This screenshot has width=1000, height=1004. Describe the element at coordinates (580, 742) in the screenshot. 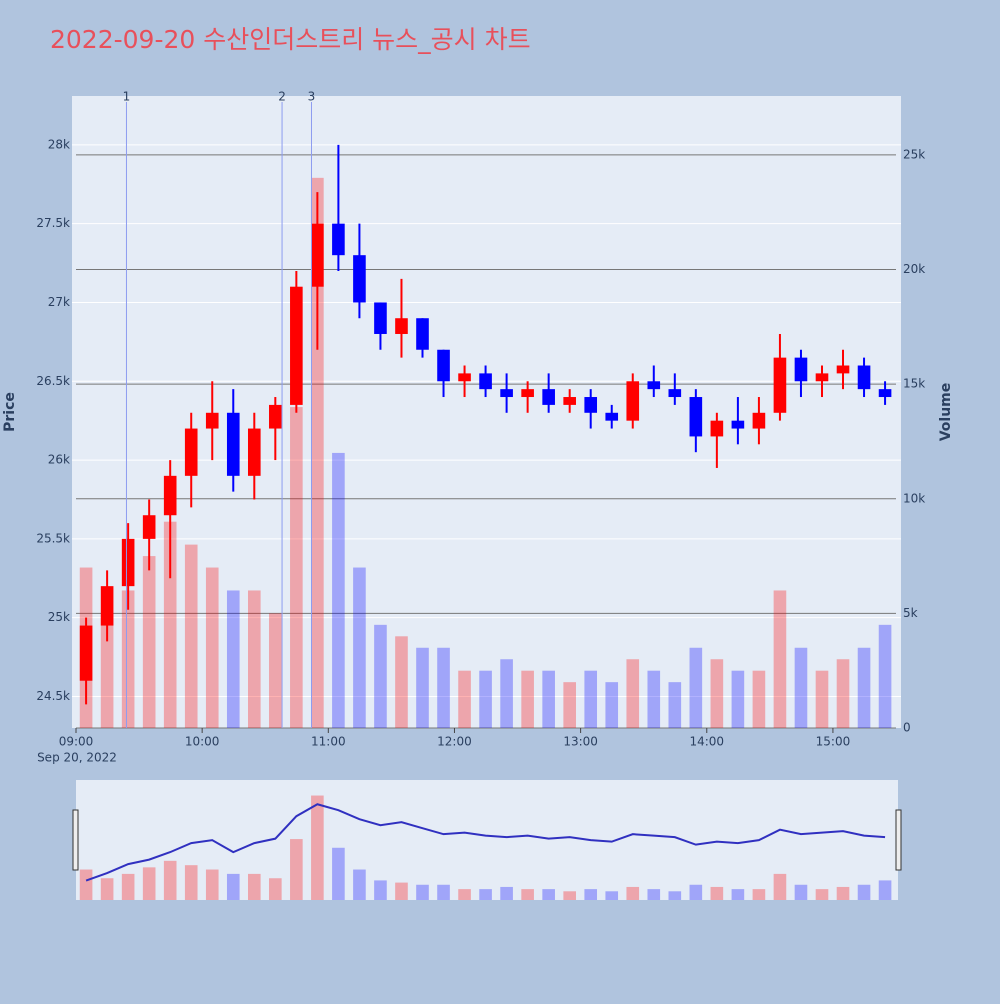

I see `x-tick-label: 13:00` at that location.